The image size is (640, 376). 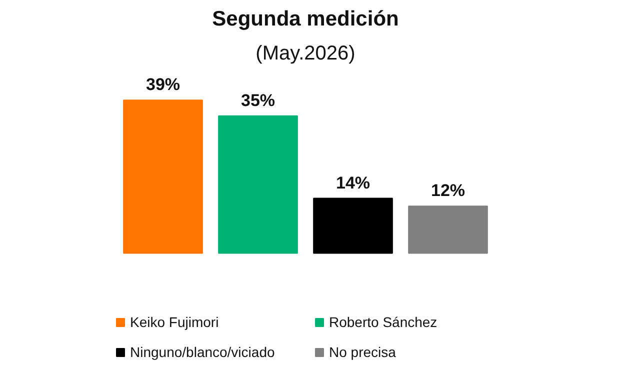 I want to click on data-label: 35%, so click(x=258, y=100).